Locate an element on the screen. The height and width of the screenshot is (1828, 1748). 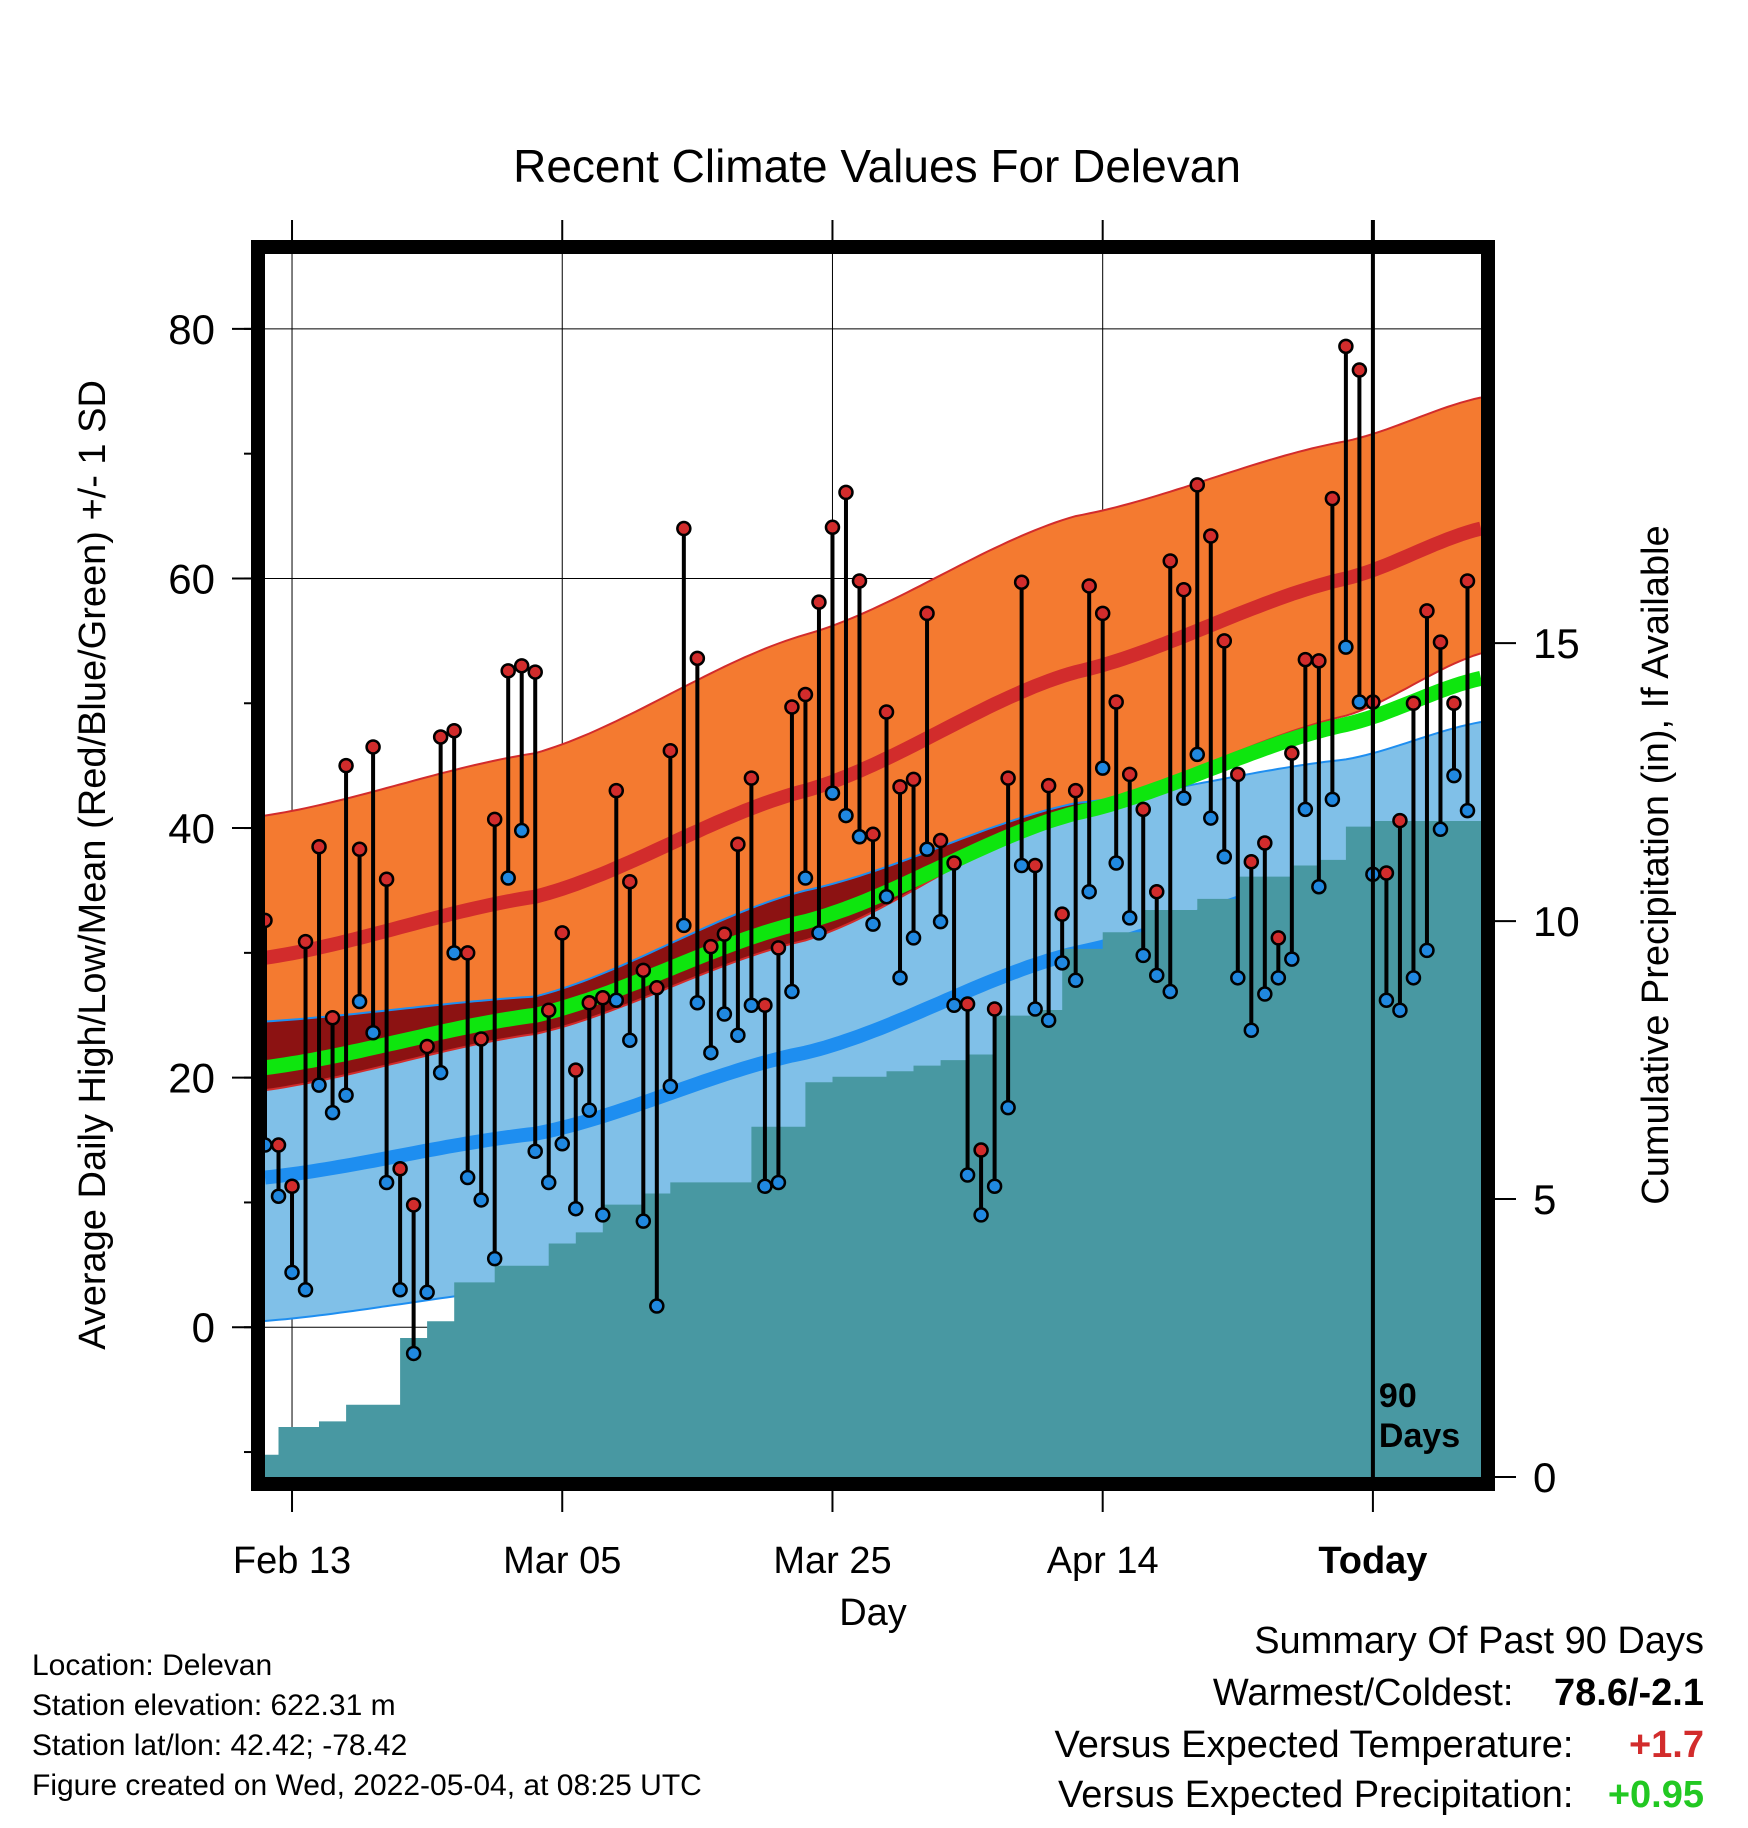
summary-precip-value: +0.95 is located at coordinates (1655, 1795).